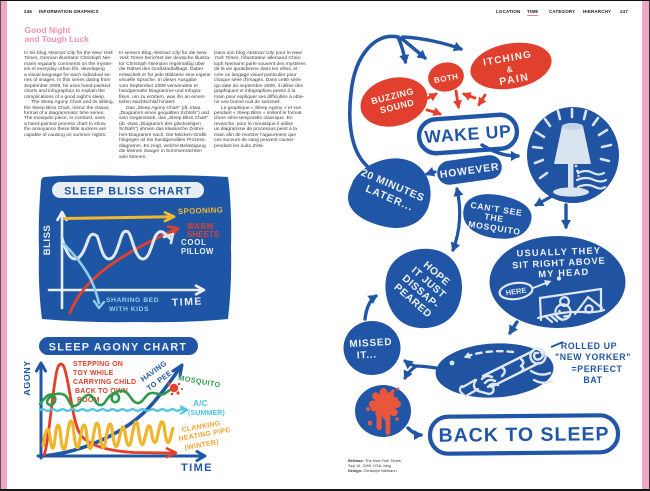 The width and height of the screenshot is (650, 491). I want to click on svg-text: MISSED, so click(371, 343).